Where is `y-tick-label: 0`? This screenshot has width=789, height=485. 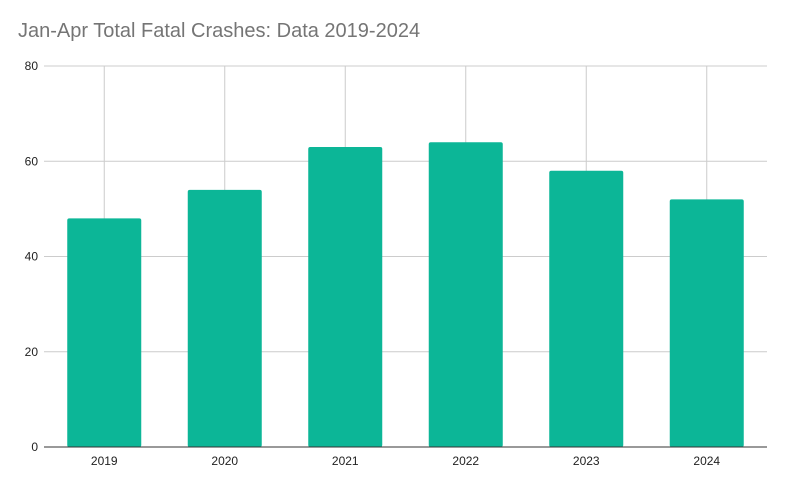 y-tick-label: 0 is located at coordinates (34, 447).